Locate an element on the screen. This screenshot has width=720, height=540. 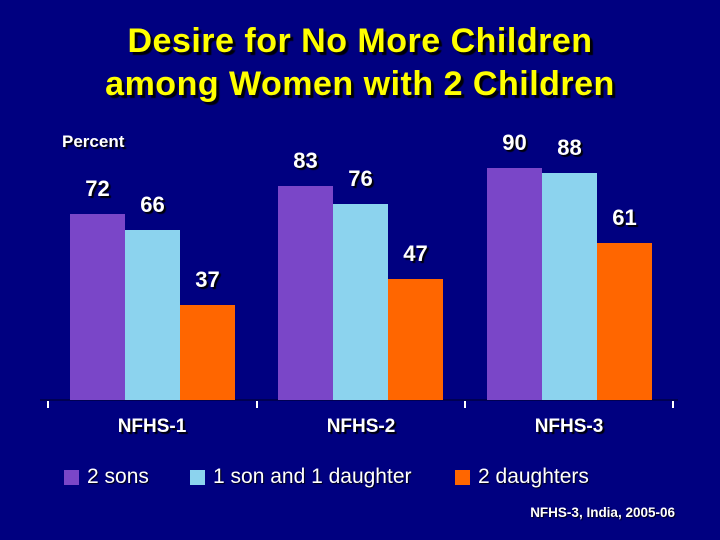
legend-item-2-daughters: 2 daughters is located at coordinates (522, 477).